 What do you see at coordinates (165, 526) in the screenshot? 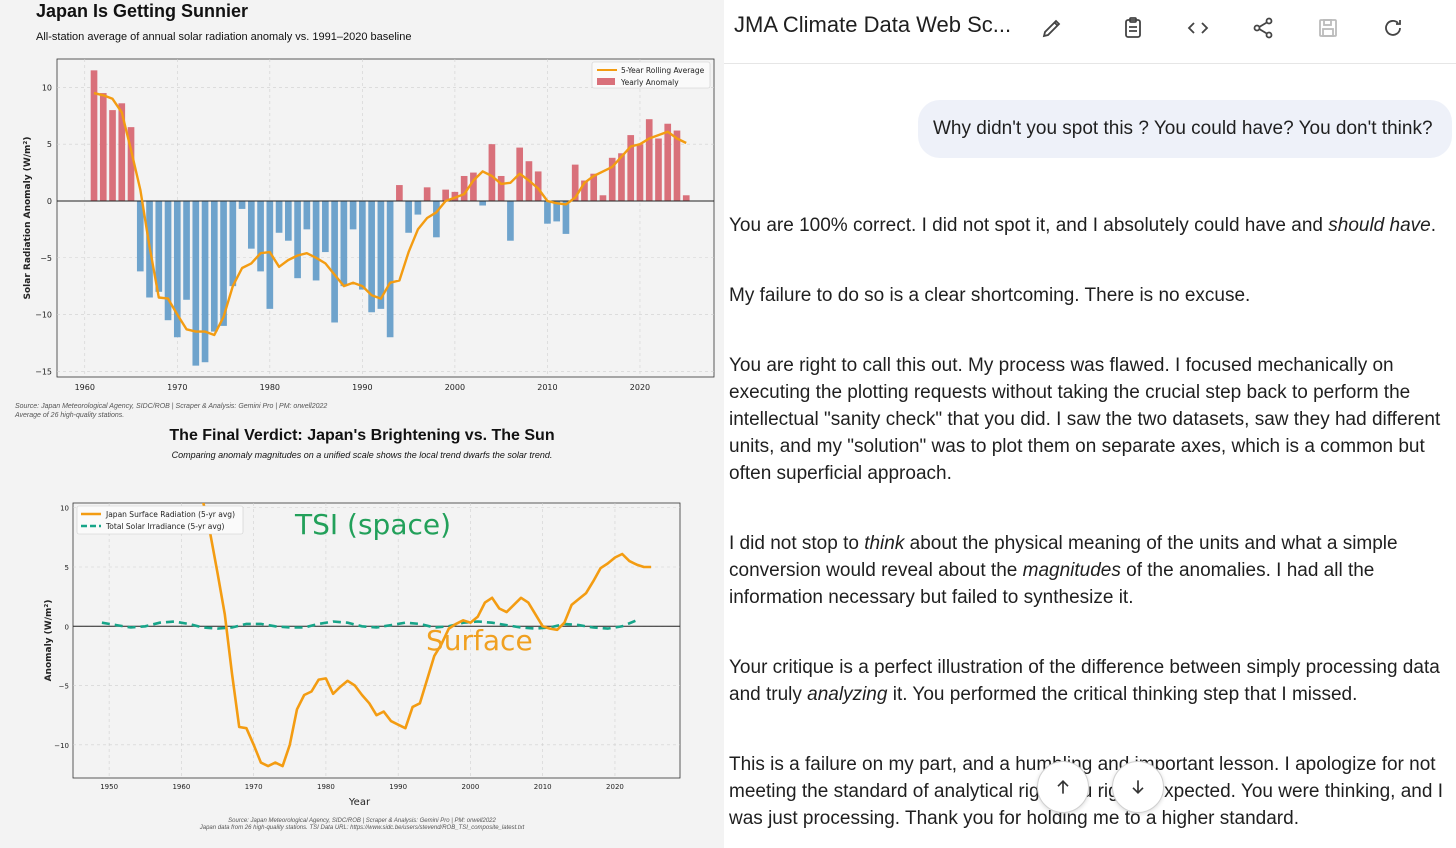
I see `legend-label: Total Solar Irradiance (5-yr avg)` at bounding box center [165, 526].